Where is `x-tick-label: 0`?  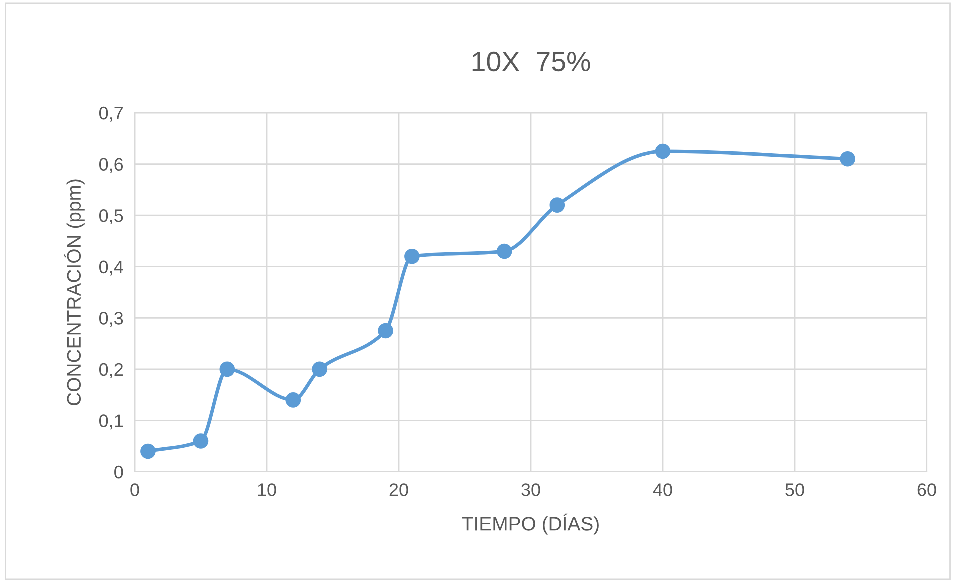
x-tick-label: 0 is located at coordinates (135, 490).